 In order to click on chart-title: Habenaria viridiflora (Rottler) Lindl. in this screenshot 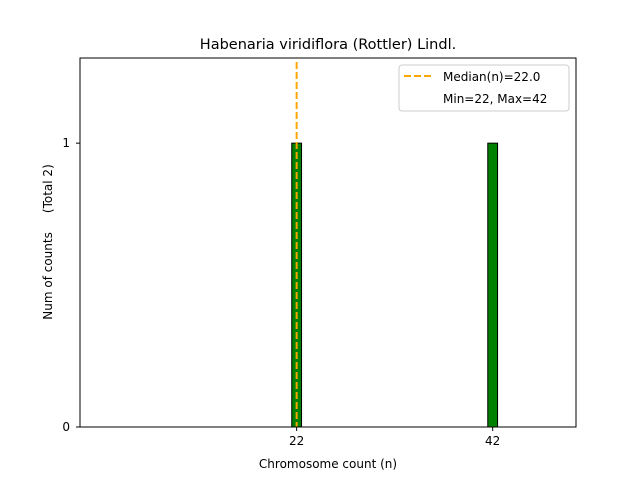, I will do `click(328, 45)`.